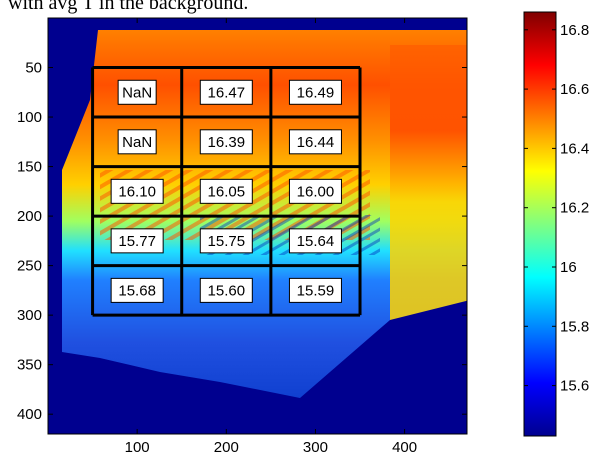 The image size is (606, 458). Describe the element at coordinates (29, 414) in the screenshot. I see `y-tick-label: 400` at that location.